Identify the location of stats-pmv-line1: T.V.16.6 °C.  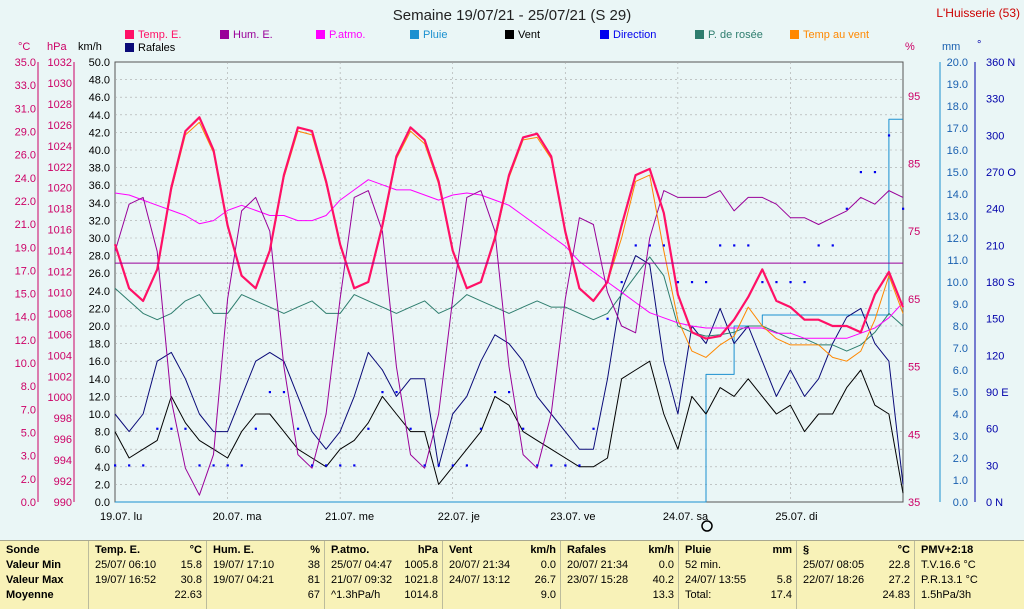
(948, 565).